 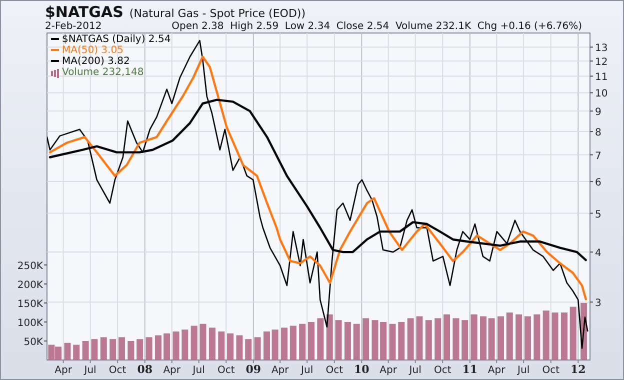 What do you see at coordinates (598, 183) in the screenshot?
I see `y-tick-label: 6` at bounding box center [598, 183].